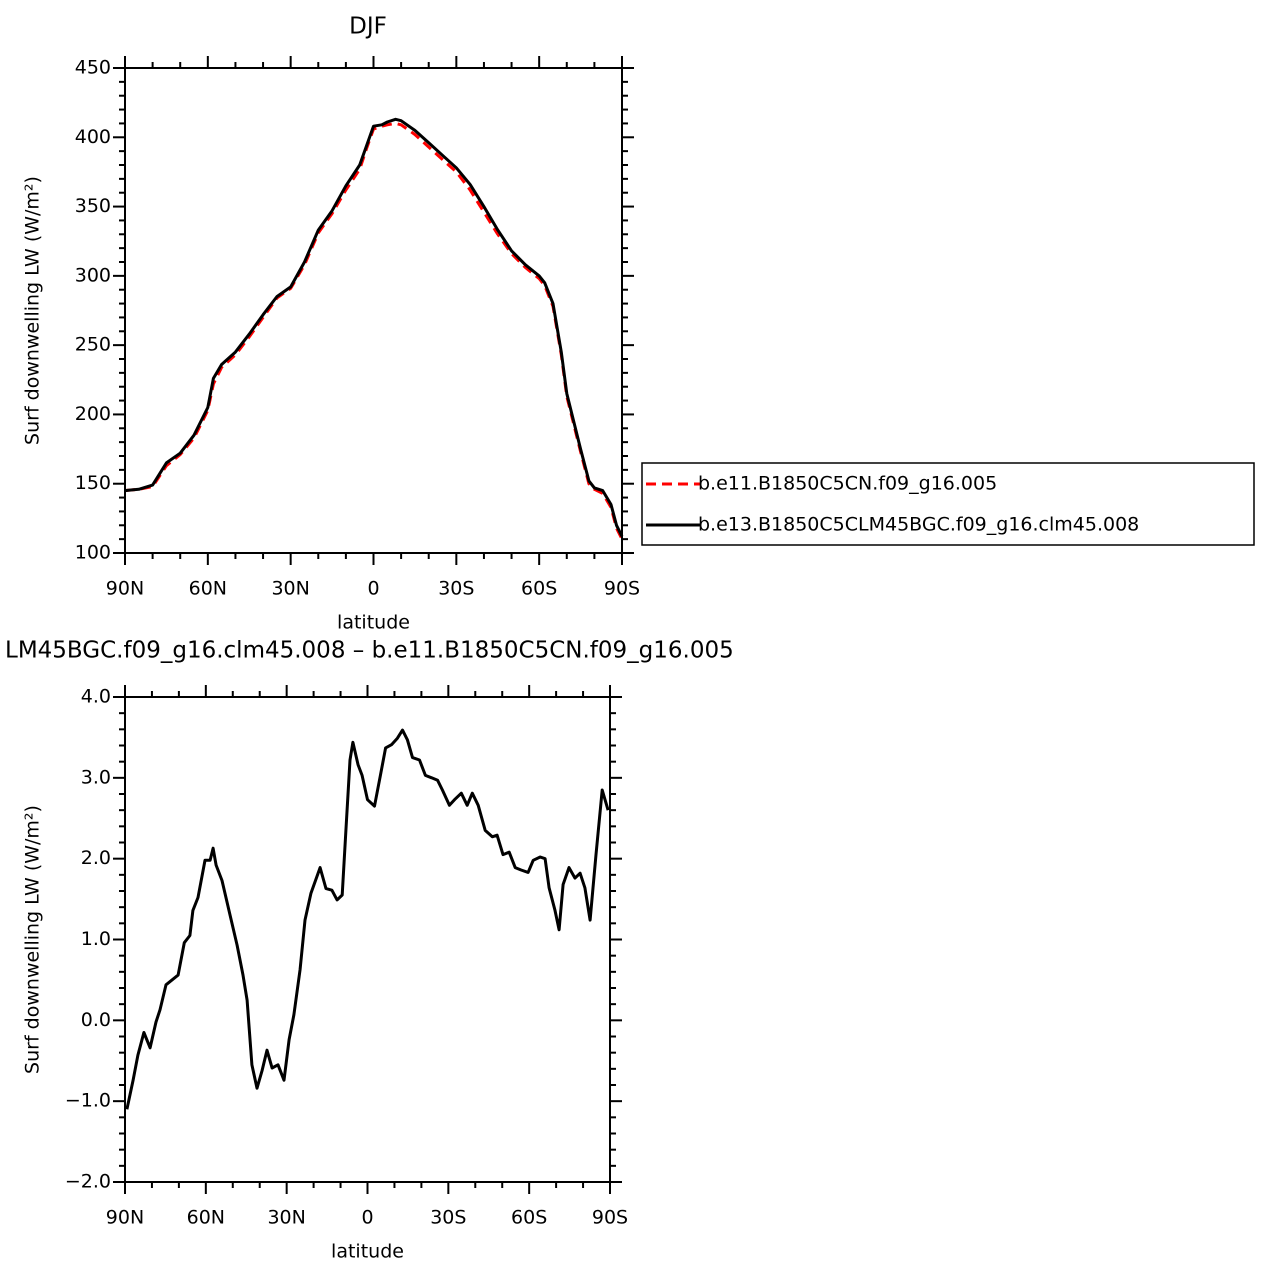 This screenshot has height=1274, width=1274. I want to click on legend-label: b.e13.B1850C5CLM45BGC.f09_g16.clm45.008, so click(918, 525).